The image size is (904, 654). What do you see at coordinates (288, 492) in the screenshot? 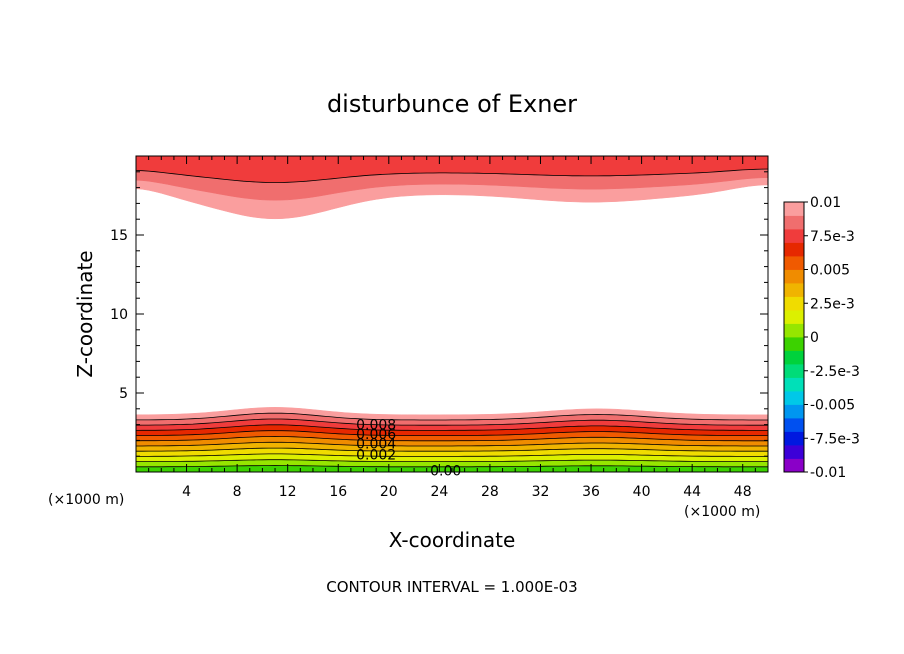
I see `x-tick-label: 12` at bounding box center [288, 492].